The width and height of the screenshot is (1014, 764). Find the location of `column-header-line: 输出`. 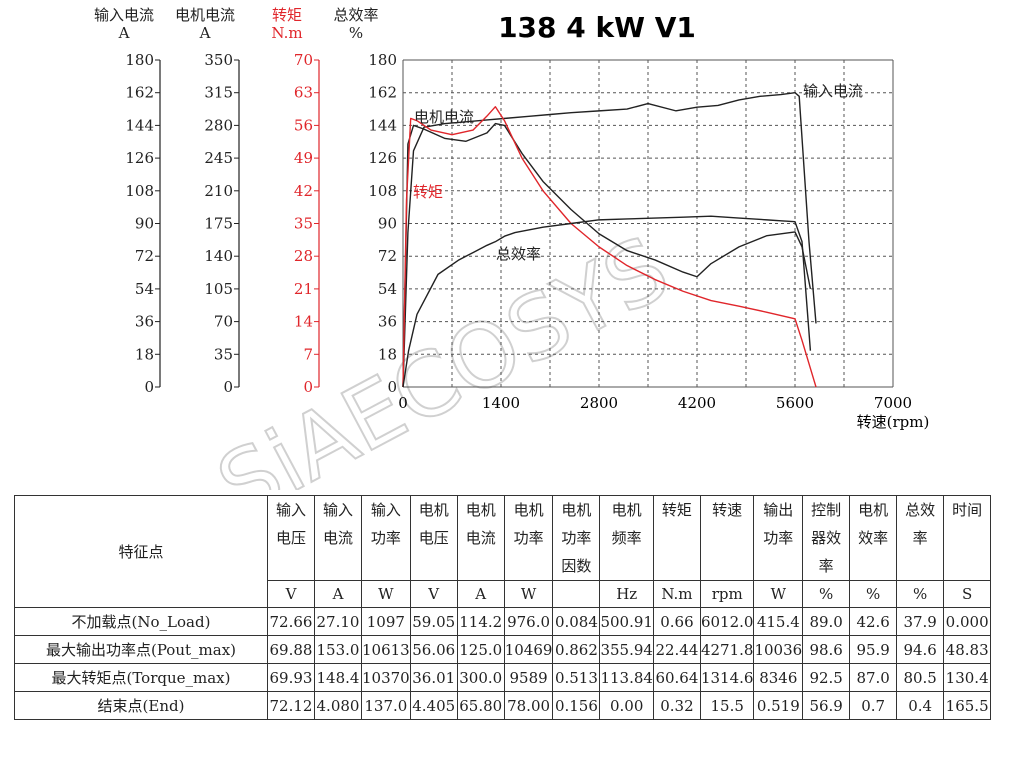

column-header-line: 输出 is located at coordinates (778, 510).